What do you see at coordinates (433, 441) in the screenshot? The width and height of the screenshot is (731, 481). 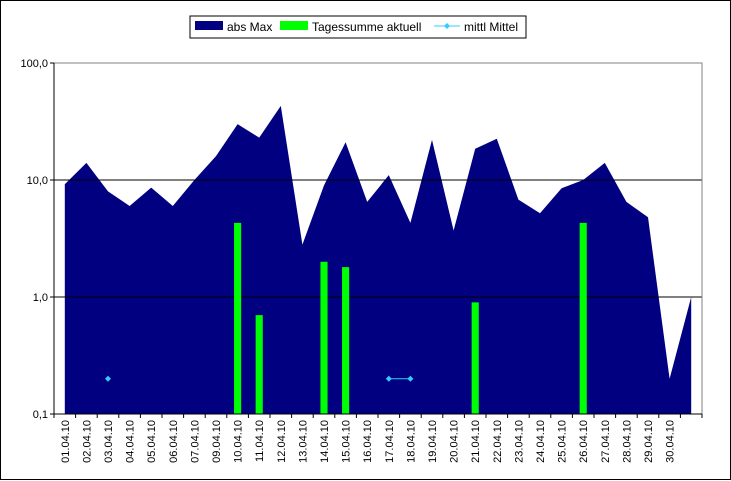 I see `x-tick-label: 19.04.10` at bounding box center [433, 441].